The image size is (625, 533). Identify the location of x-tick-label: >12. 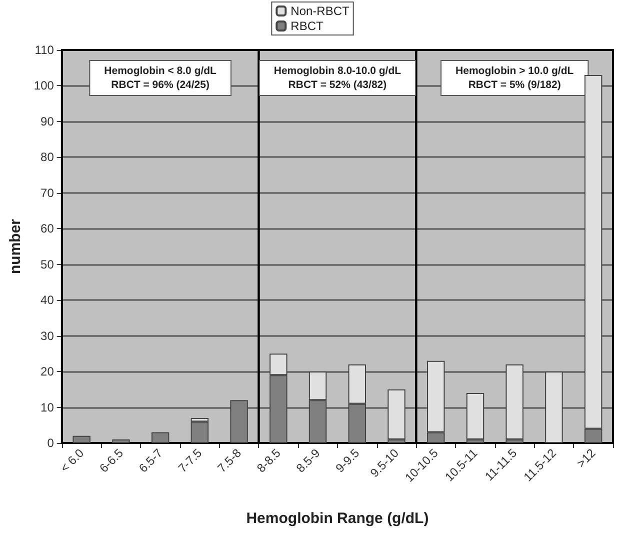
(586, 458).